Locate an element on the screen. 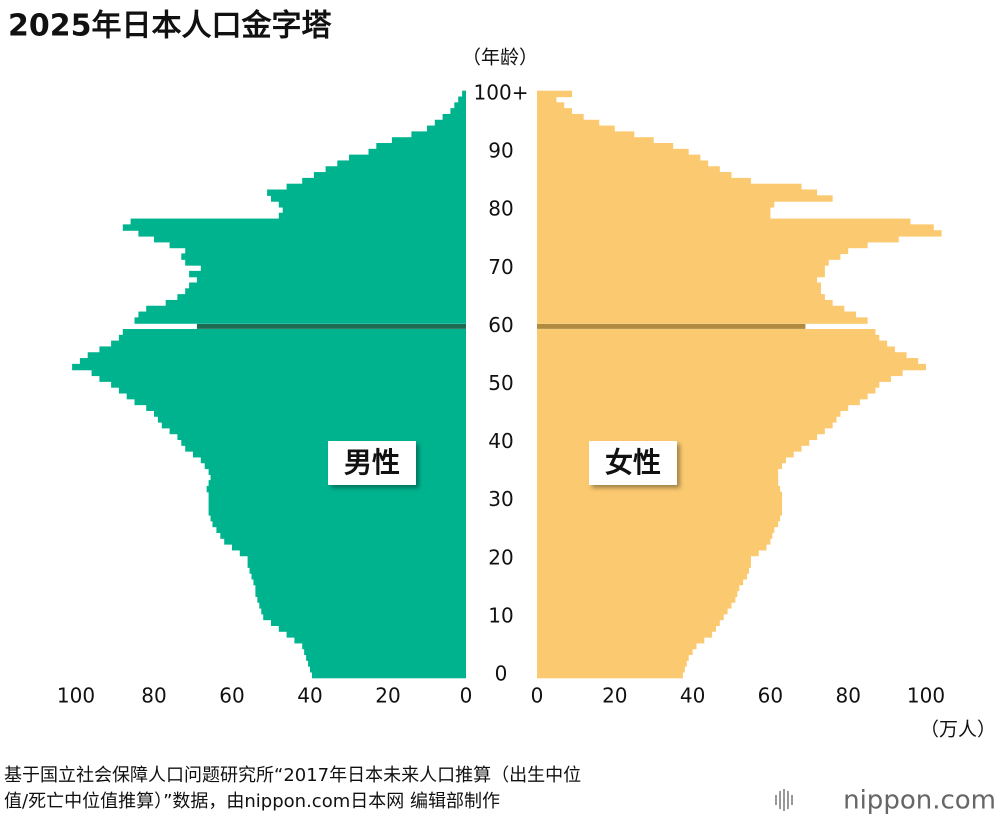 This screenshot has height=828, width=1000. legend-label: 女性 is located at coordinates (633, 462).